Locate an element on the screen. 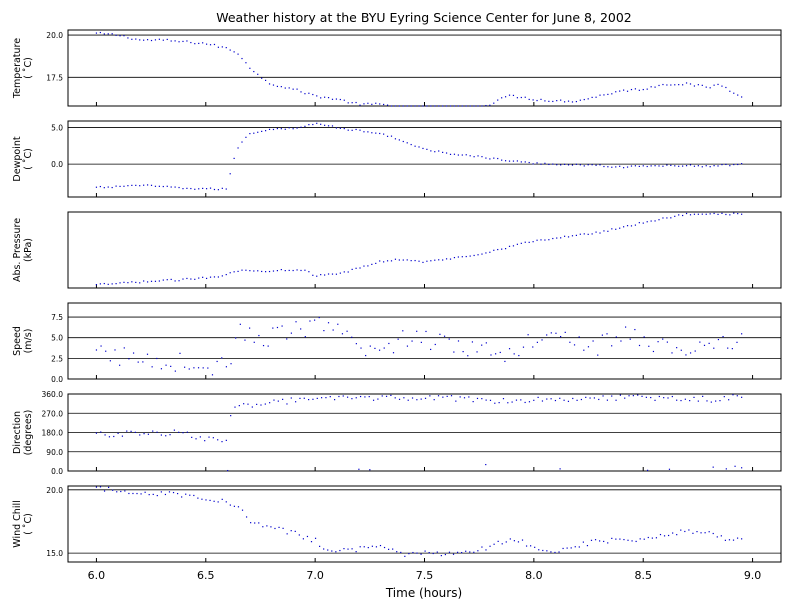  plot-frame is located at coordinates (424, 341).